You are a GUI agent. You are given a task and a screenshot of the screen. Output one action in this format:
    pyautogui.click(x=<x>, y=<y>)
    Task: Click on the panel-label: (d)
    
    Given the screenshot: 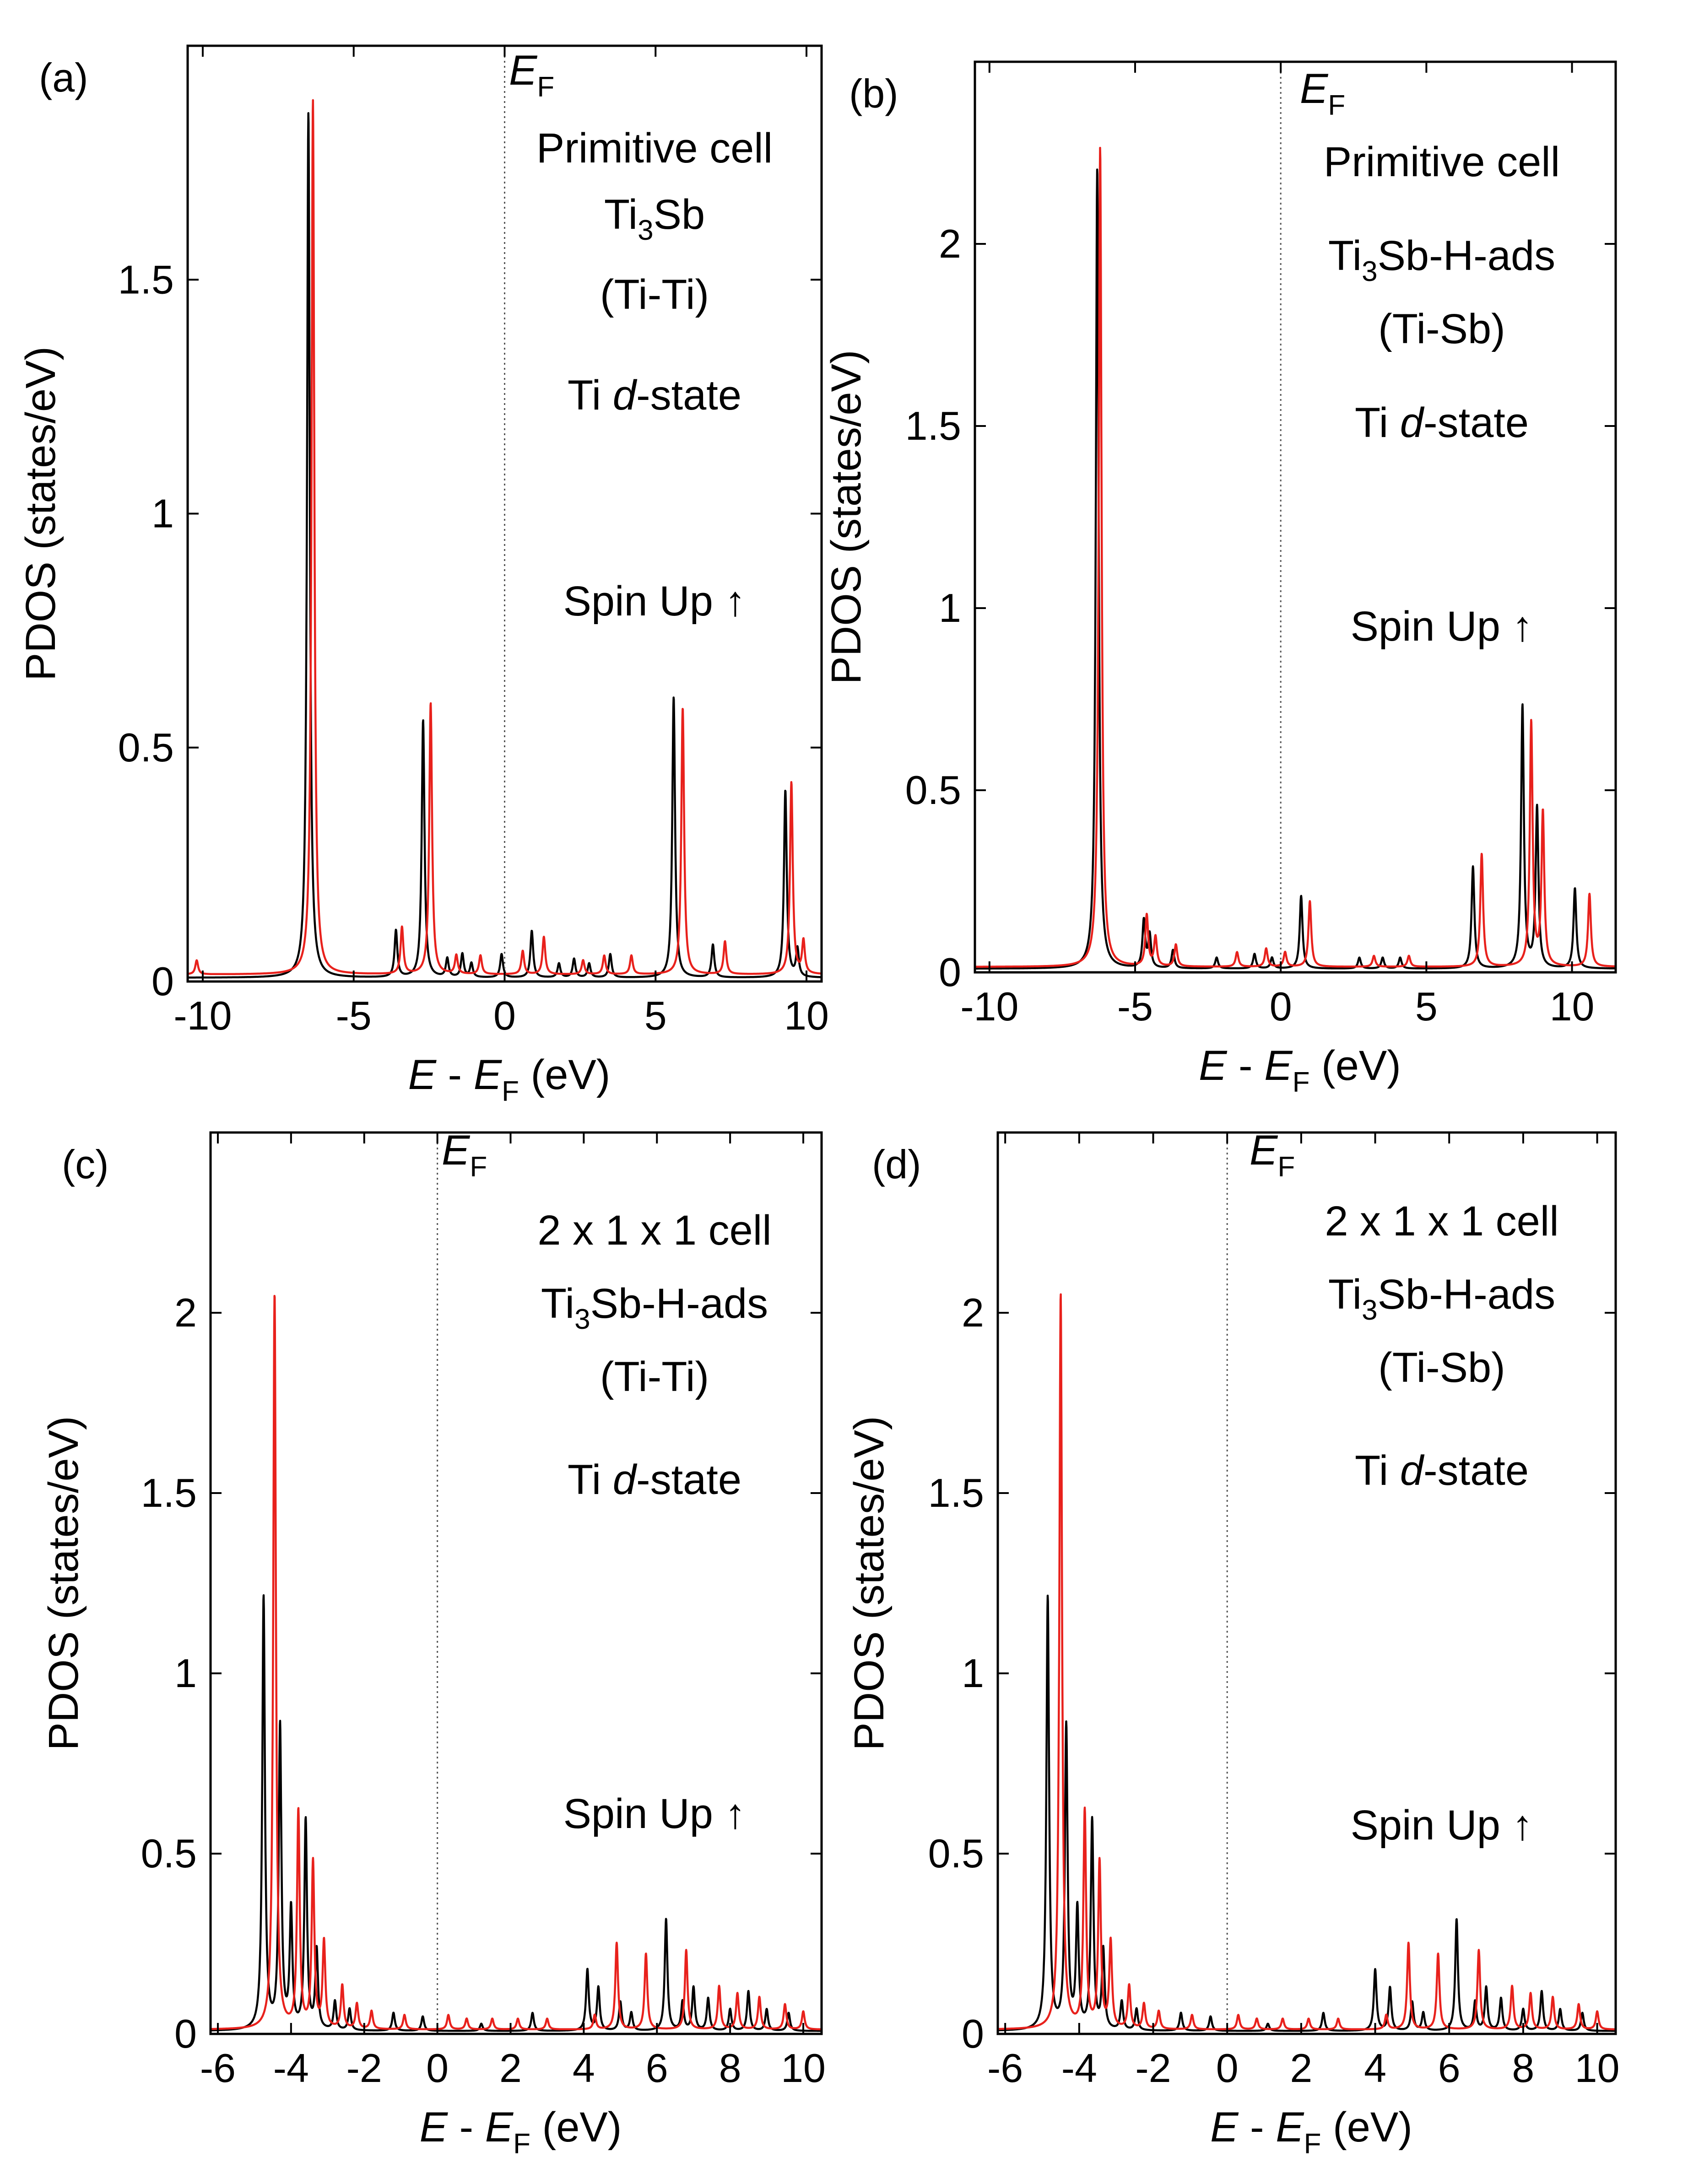 What is the action you would take?
    pyautogui.click(x=896, y=1164)
    